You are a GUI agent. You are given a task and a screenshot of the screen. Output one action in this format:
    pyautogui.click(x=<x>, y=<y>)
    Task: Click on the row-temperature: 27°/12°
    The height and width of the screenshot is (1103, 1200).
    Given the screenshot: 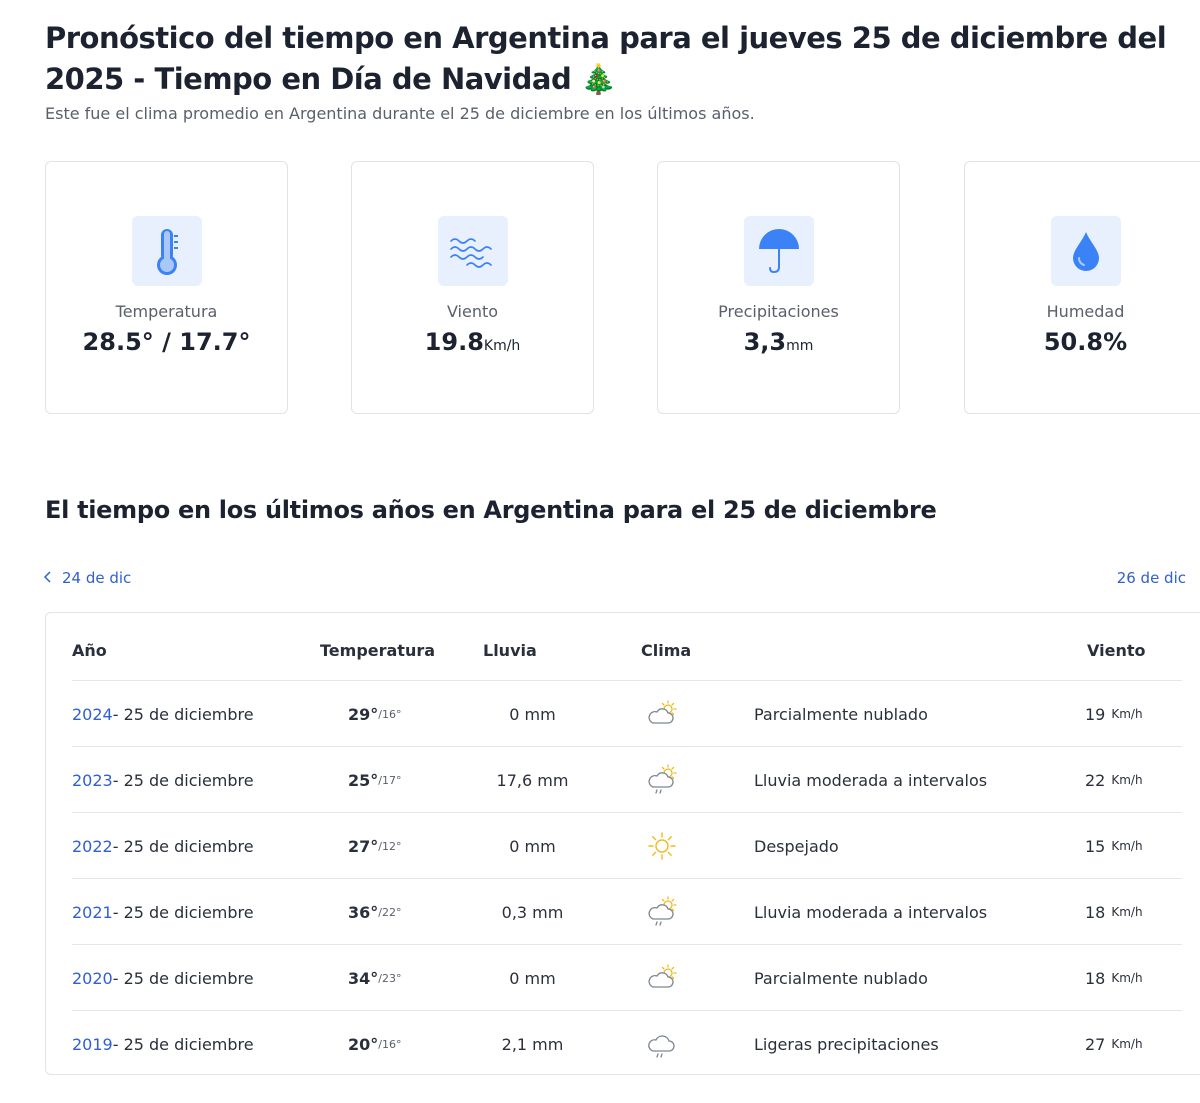 What is the action you would take?
    pyautogui.click(x=374, y=846)
    